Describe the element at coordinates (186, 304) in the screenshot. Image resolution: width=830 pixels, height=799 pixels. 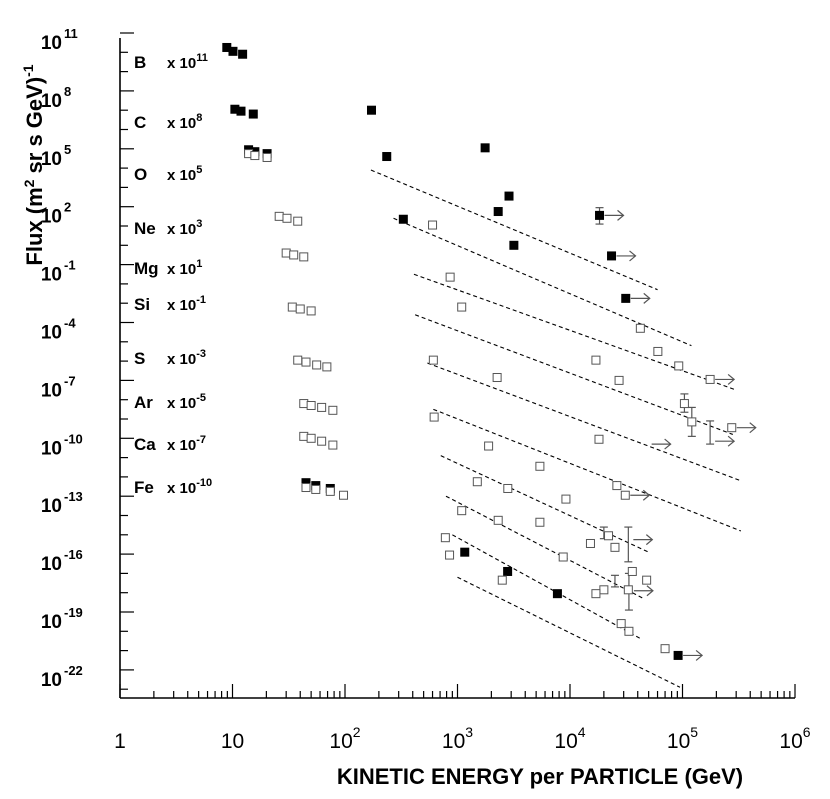
I see `species-scale: x 10-1` at that location.